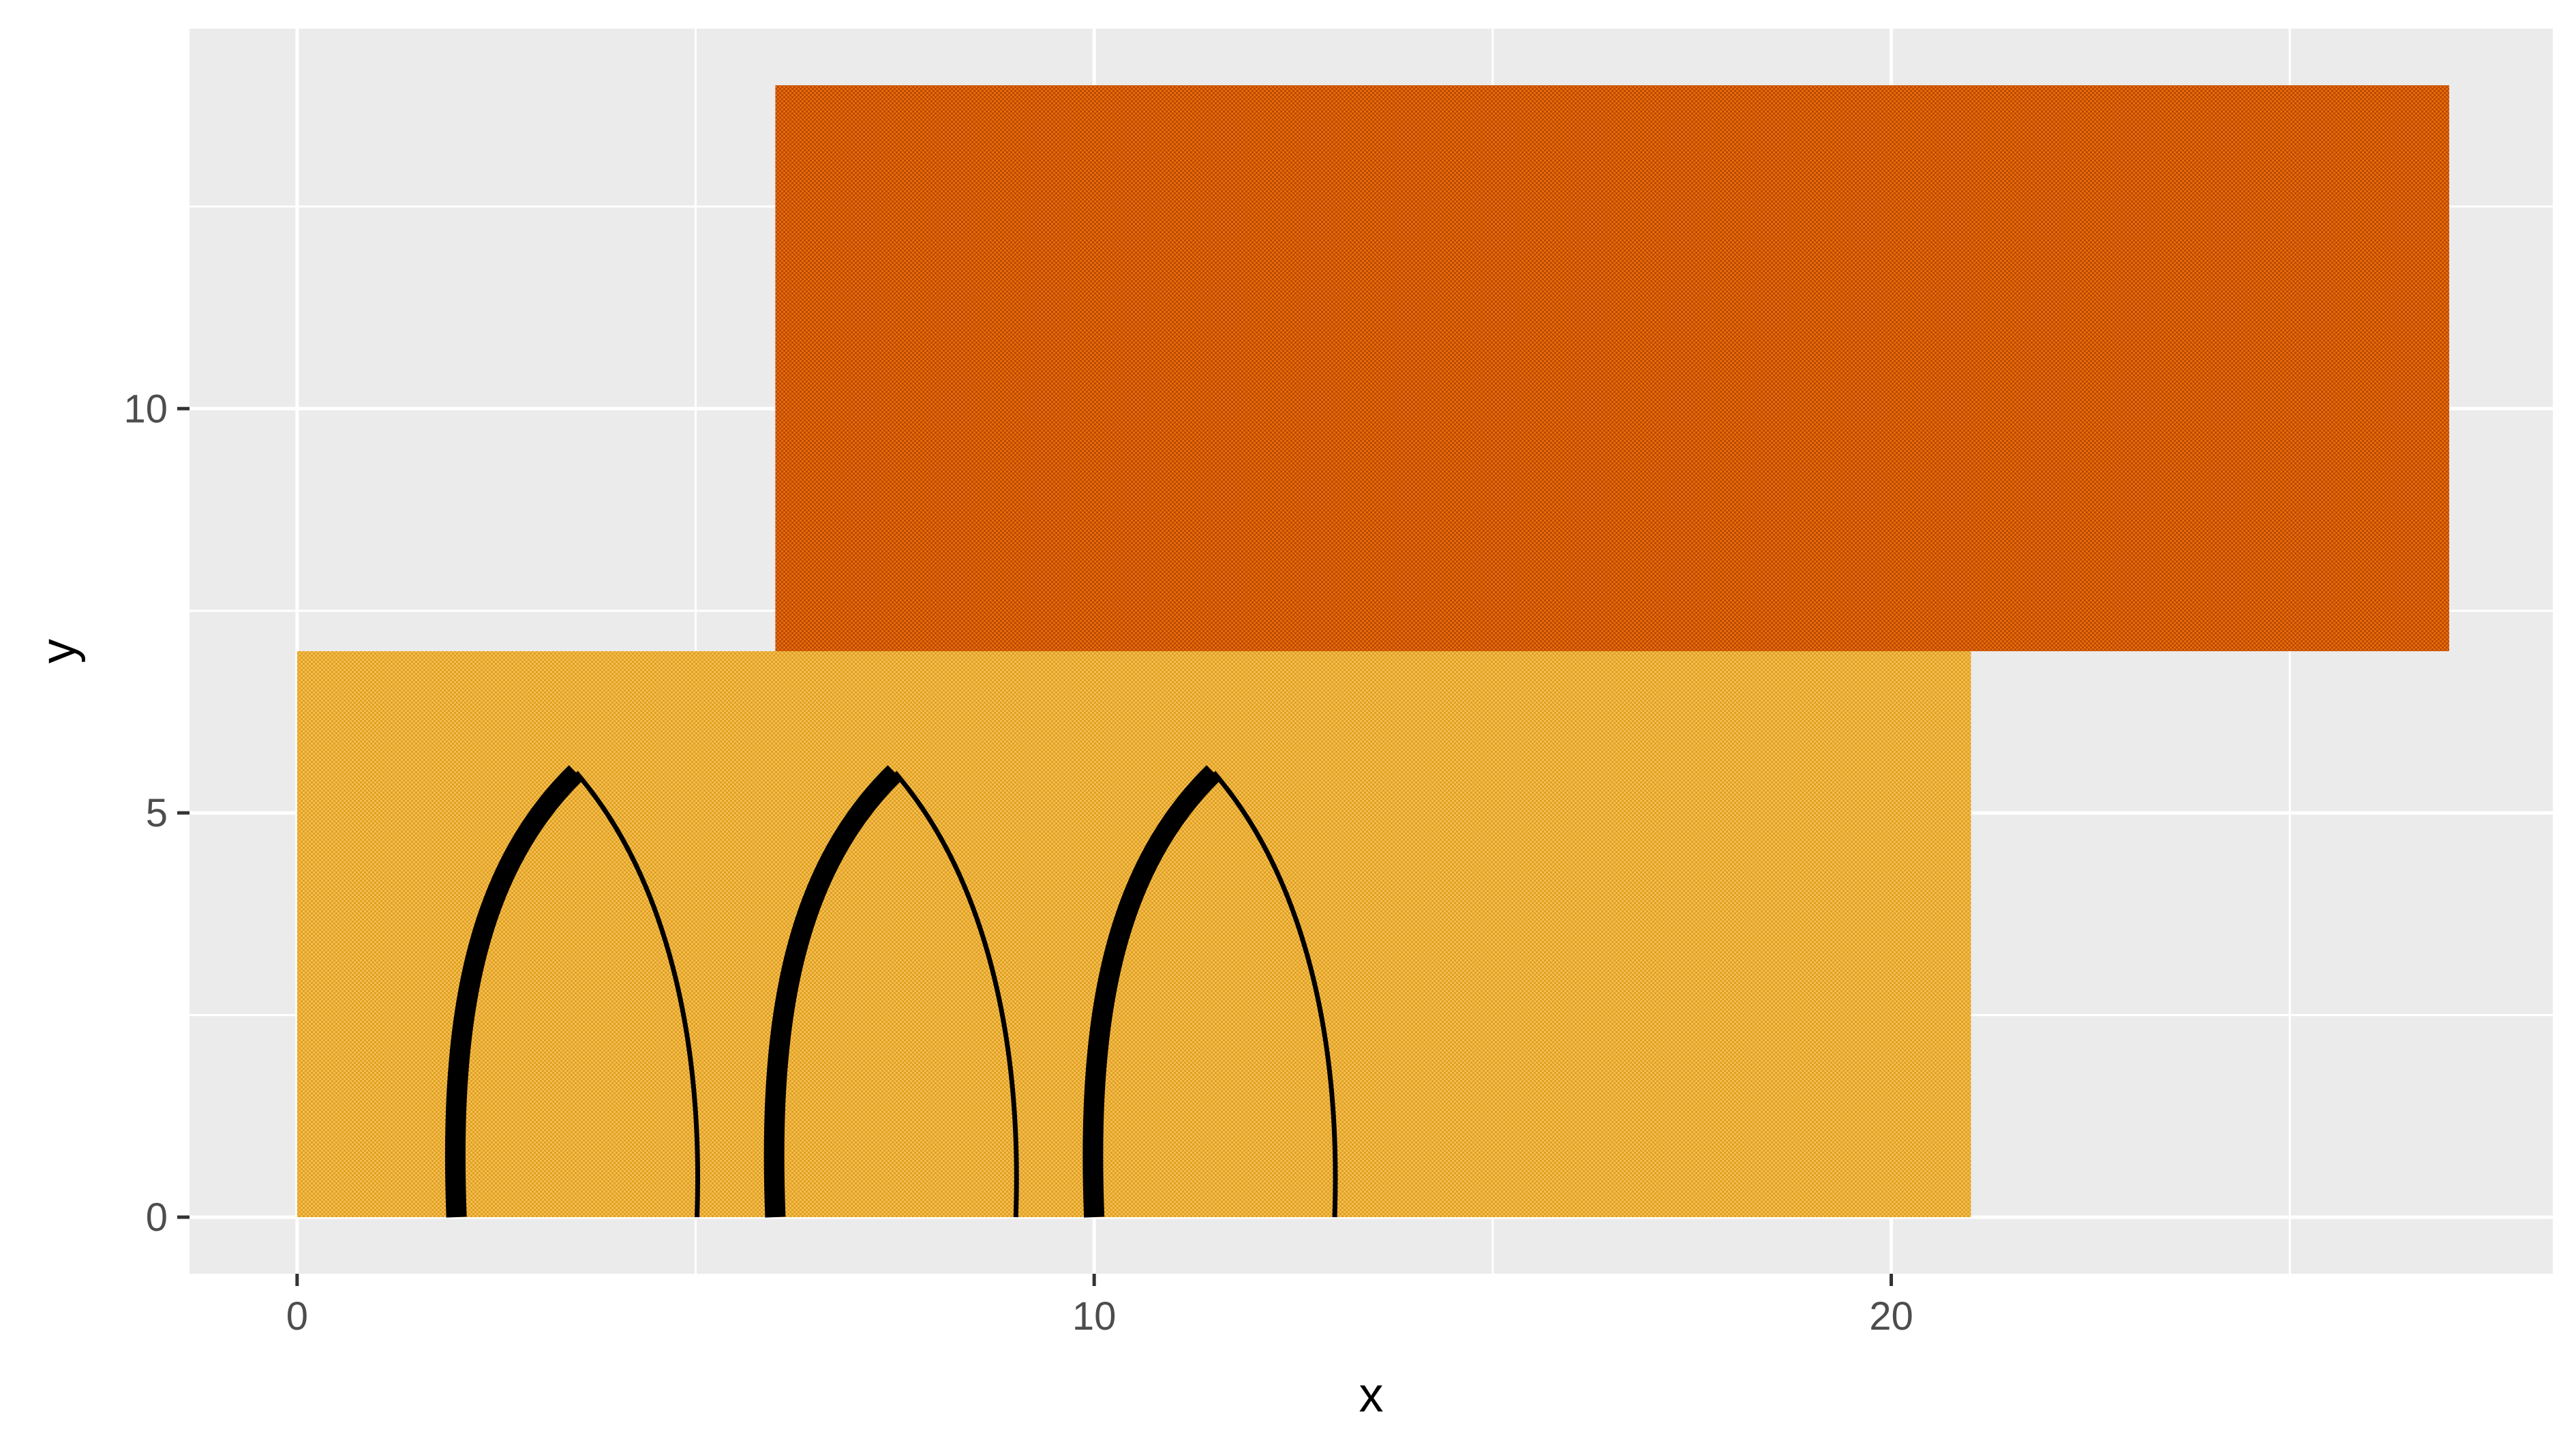  What do you see at coordinates (157, 1217) in the screenshot?
I see `y-tick-label: 0` at bounding box center [157, 1217].